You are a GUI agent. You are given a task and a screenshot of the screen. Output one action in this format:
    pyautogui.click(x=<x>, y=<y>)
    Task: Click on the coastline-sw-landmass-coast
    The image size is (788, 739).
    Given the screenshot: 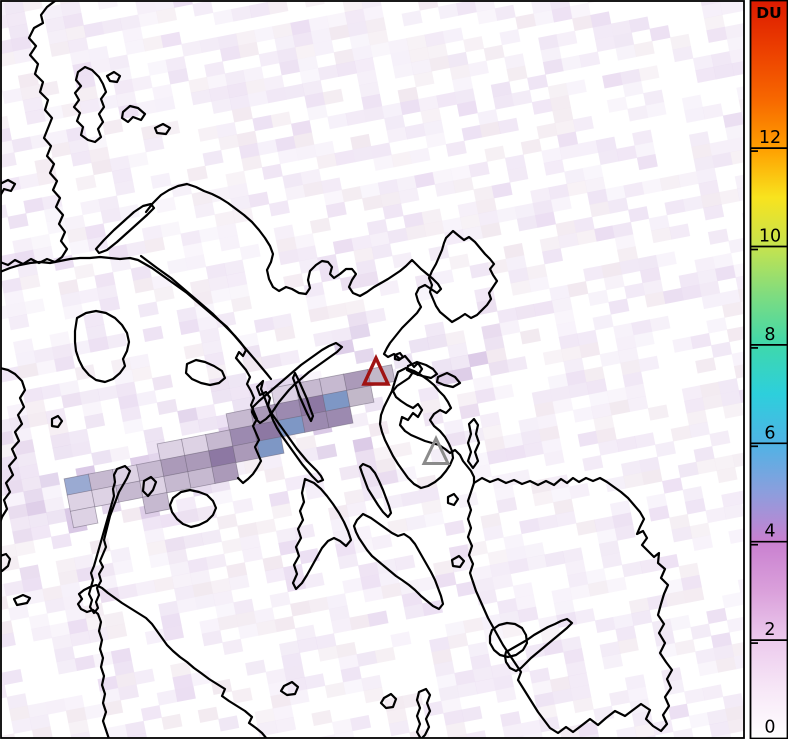 What is the action you would take?
    pyautogui.click(x=132, y=370)
    